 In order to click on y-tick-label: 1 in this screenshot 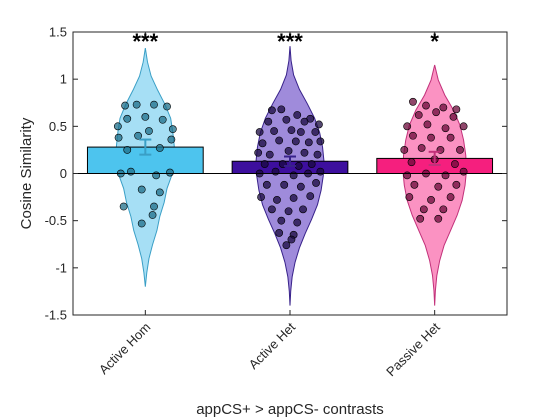, I will do `click(63, 79)`.